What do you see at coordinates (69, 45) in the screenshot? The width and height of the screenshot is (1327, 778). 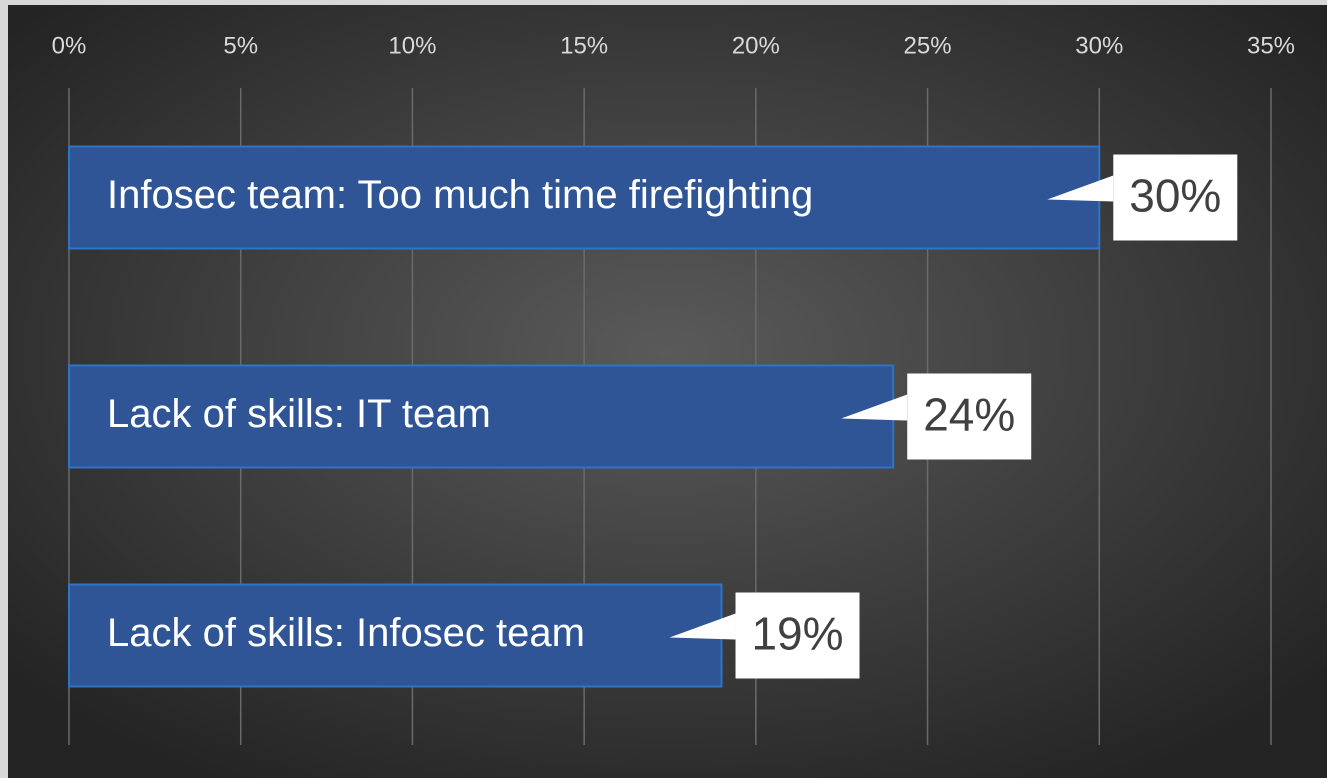 I see `x-tick-label: 0%` at bounding box center [69, 45].